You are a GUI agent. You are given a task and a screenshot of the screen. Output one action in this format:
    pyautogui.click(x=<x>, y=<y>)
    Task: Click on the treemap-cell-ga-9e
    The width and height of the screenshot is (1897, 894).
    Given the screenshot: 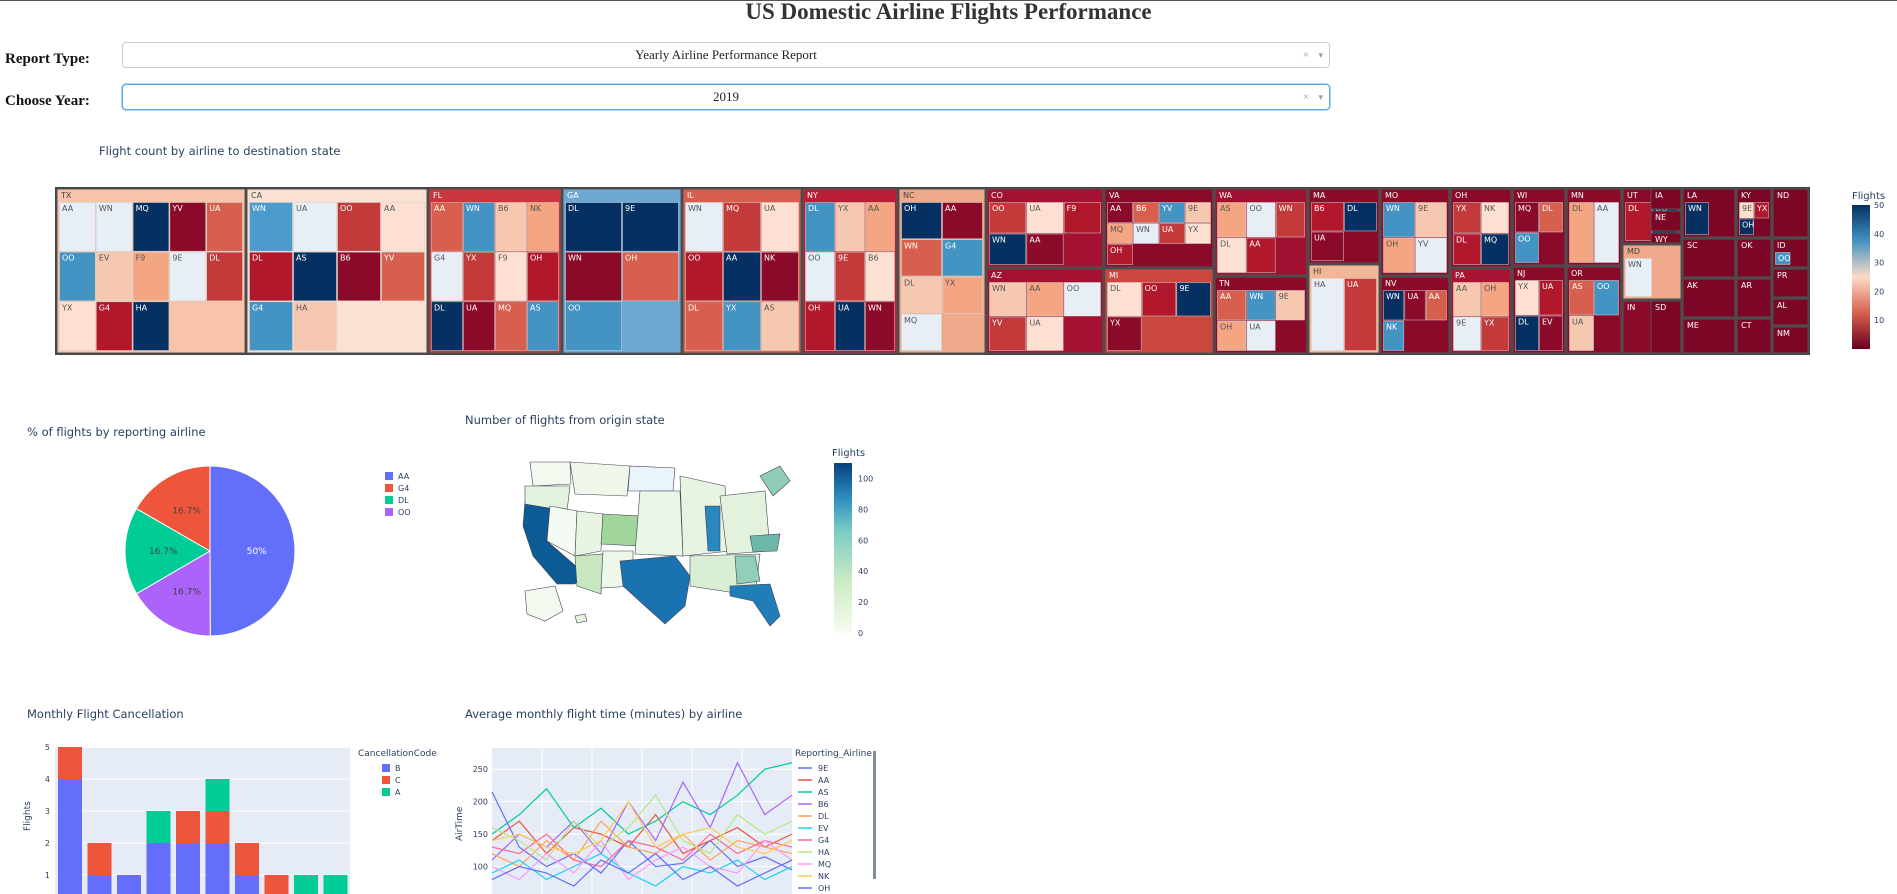 What is the action you would take?
    pyautogui.click(x=650, y=227)
    